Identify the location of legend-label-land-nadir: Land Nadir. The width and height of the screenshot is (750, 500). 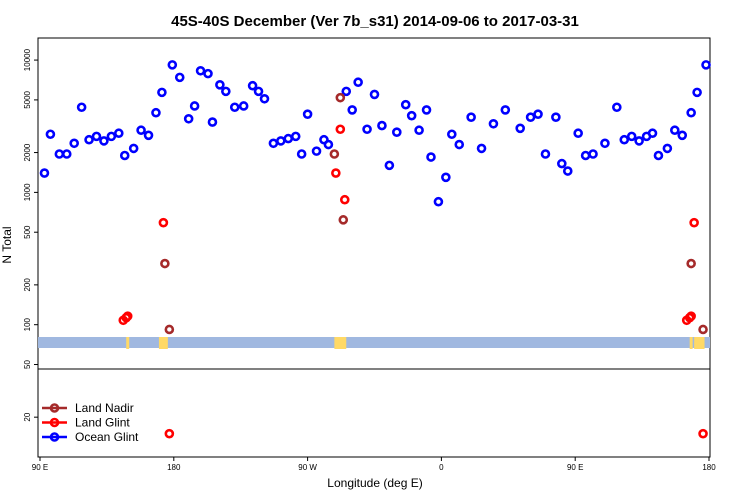
(104, 408).